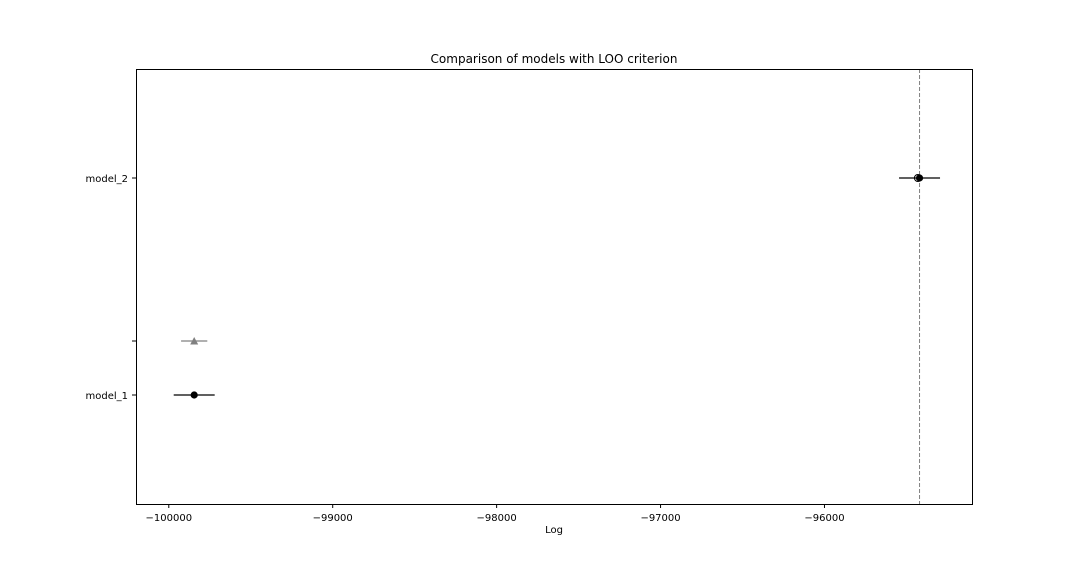 The height and width of the screenshot is (576, 1080). What do you see at coordinates (107, 396) in the screenshot?
I see `y-tick-label-model_1: model_1` at bounding box center [107, 396].